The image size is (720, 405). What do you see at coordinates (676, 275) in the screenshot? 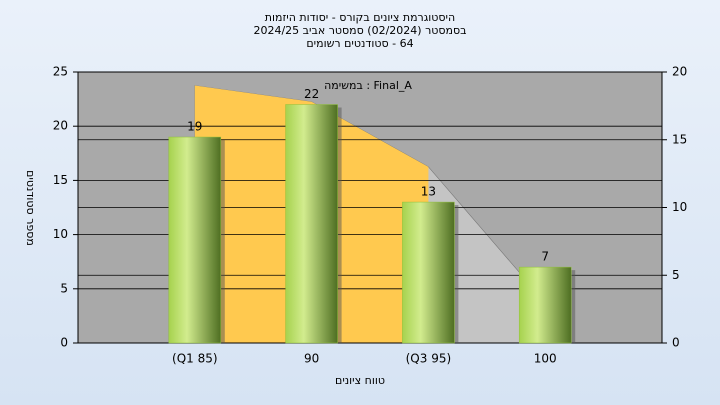
I see `y2-tick-label: 5` at bounding box center [676, 275].